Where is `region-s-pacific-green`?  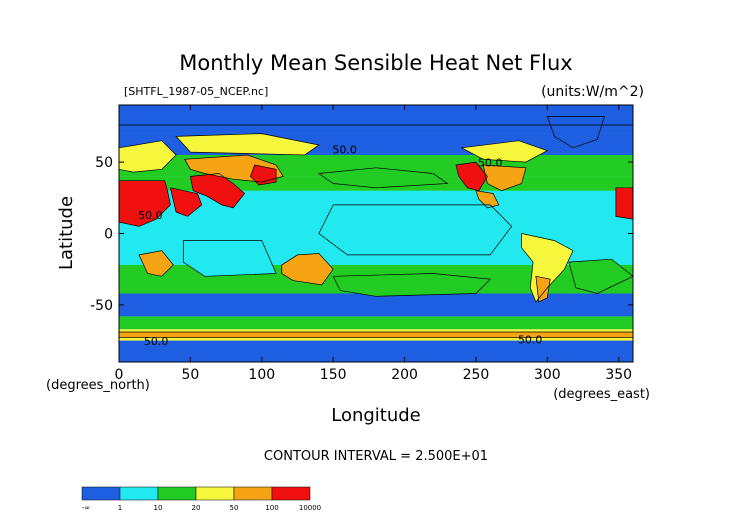 region-s-pacific-green is located at coordinates (412, 285).